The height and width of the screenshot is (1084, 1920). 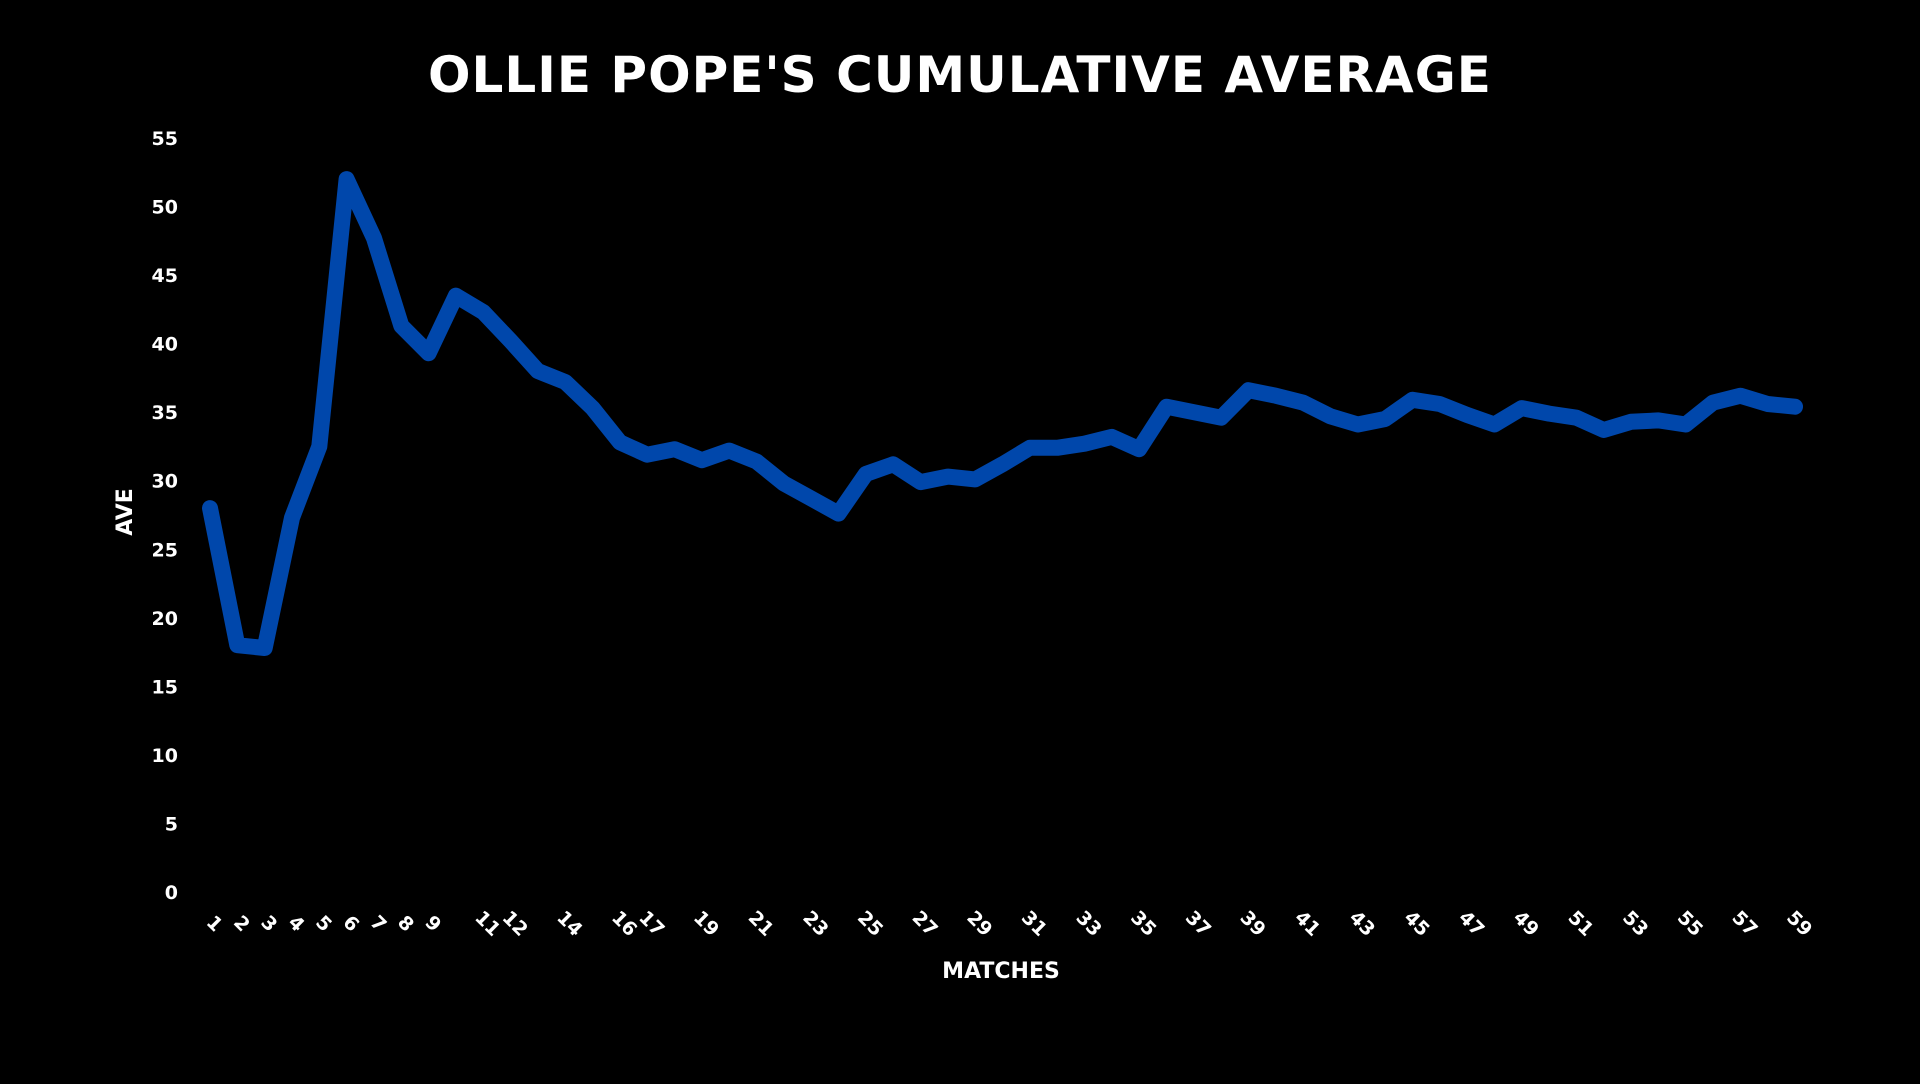 I want to click on chart-title: OLLIE POPE'S CUMULATIVE AVERAGE, so click(x=960, y=75).